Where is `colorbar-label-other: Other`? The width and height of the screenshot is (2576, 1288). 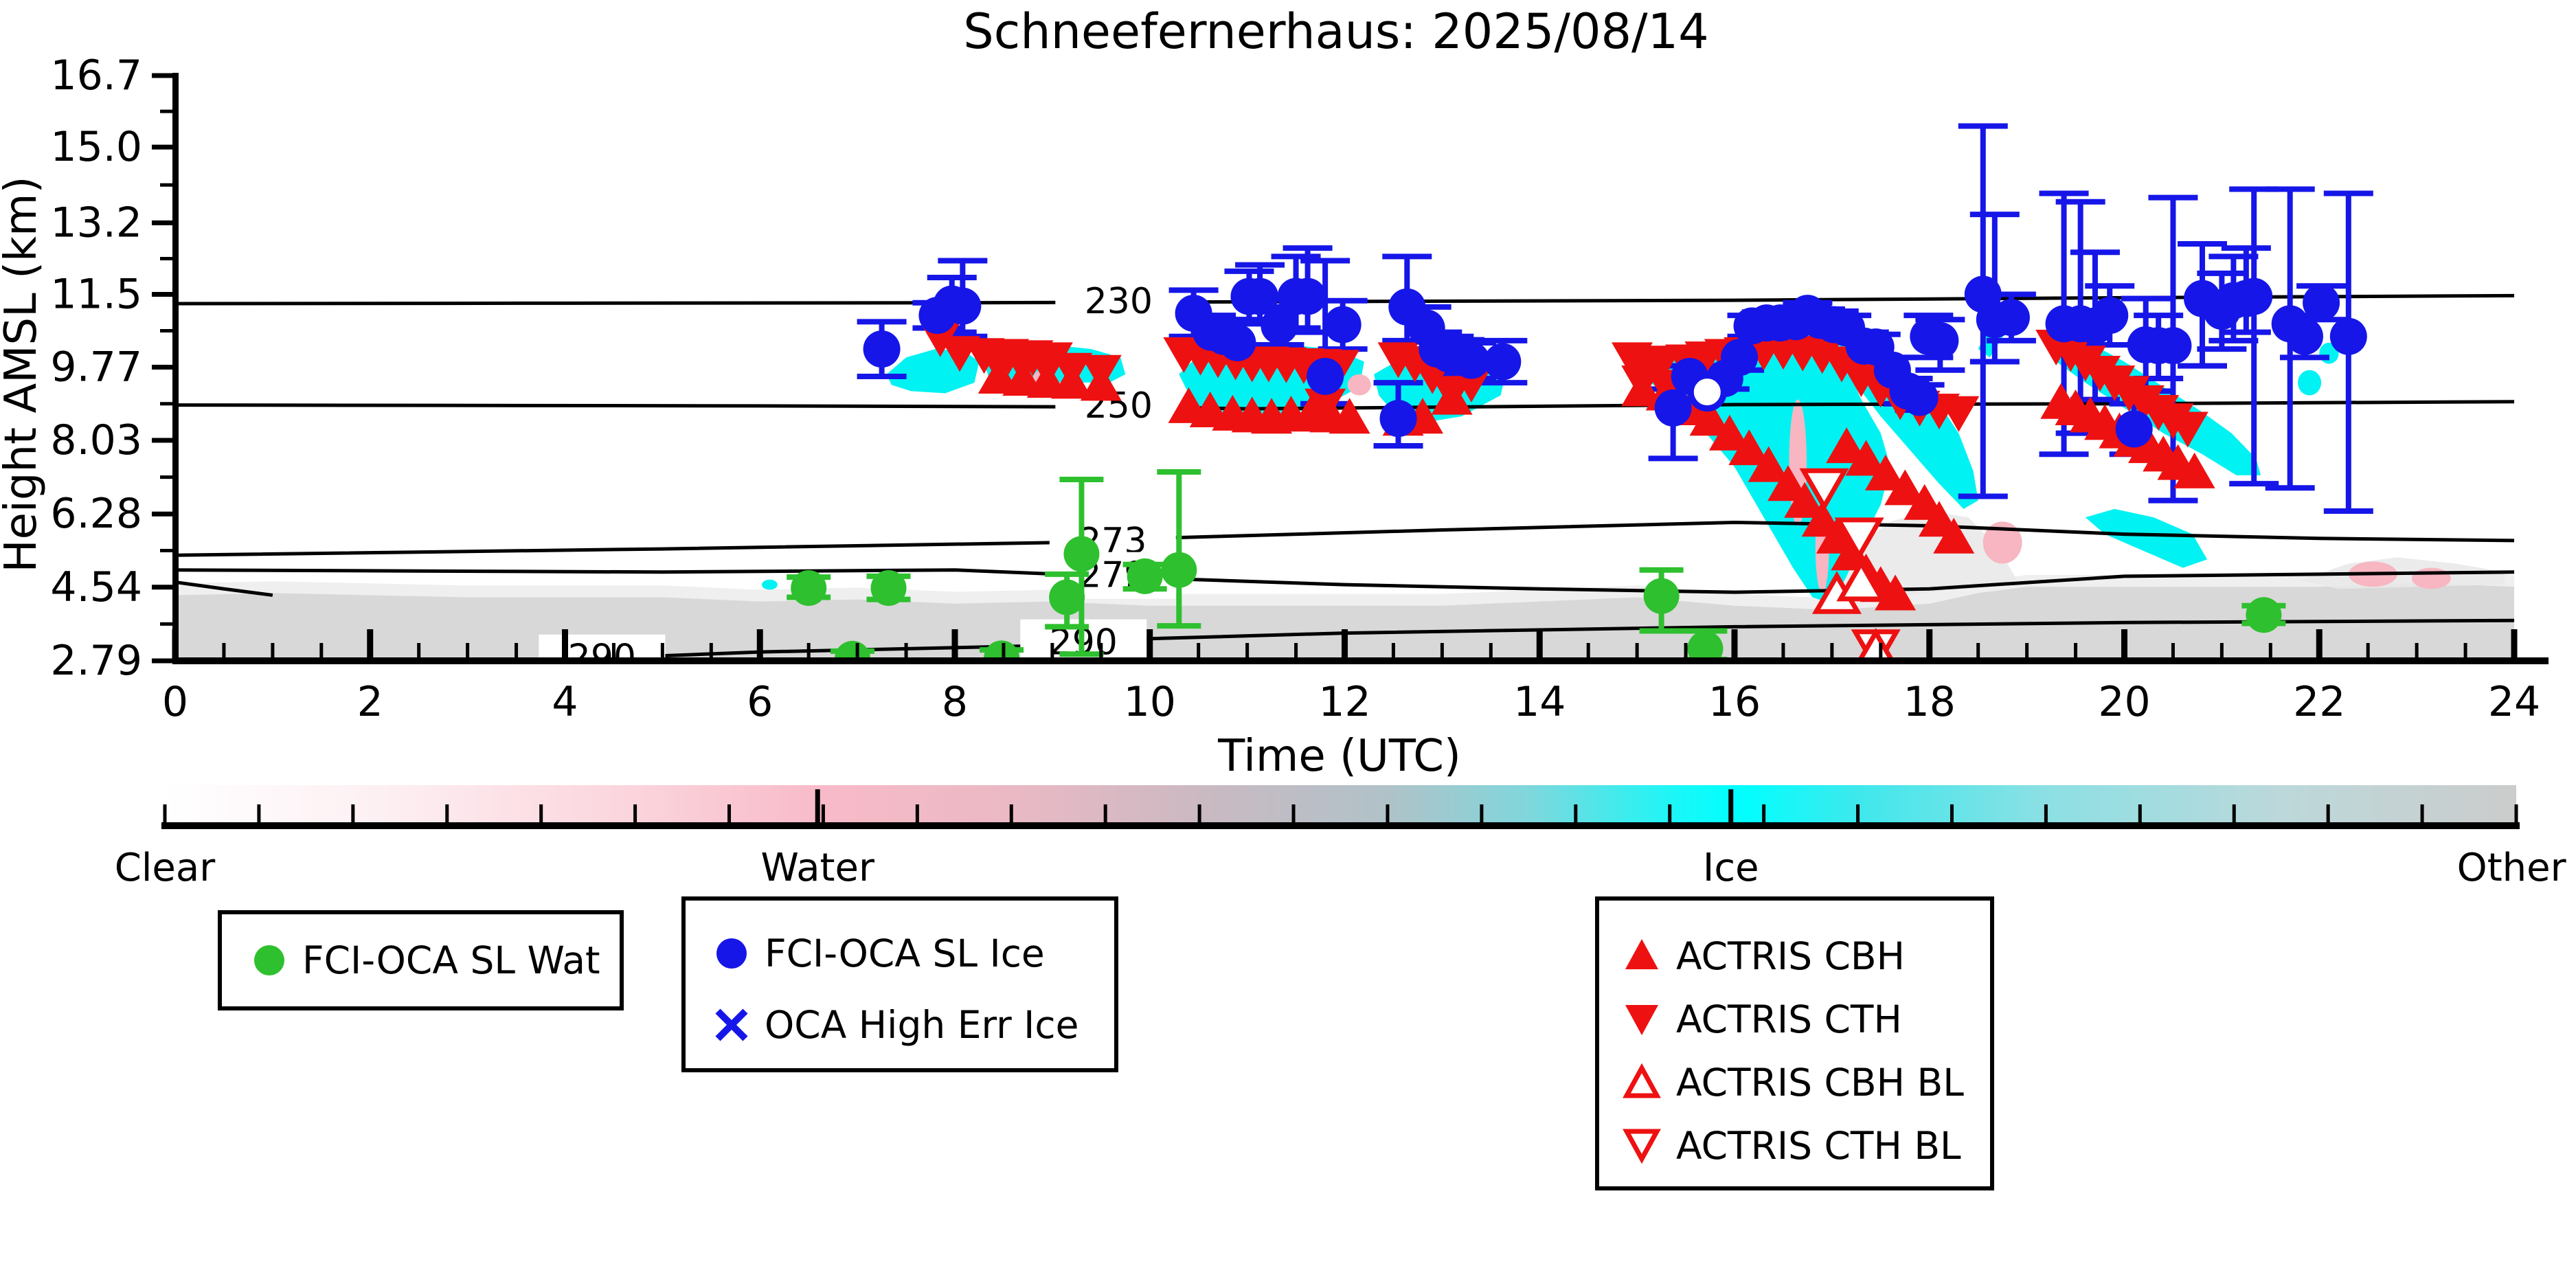 colorbar-label-other: Other is located at coordinates (2512, 868).